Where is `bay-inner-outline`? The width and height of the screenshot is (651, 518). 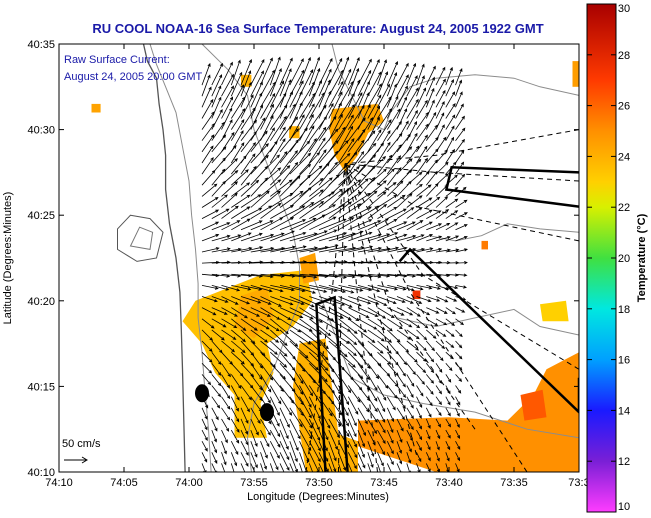 bay-inner-outline is located at coordinates (141, 238).